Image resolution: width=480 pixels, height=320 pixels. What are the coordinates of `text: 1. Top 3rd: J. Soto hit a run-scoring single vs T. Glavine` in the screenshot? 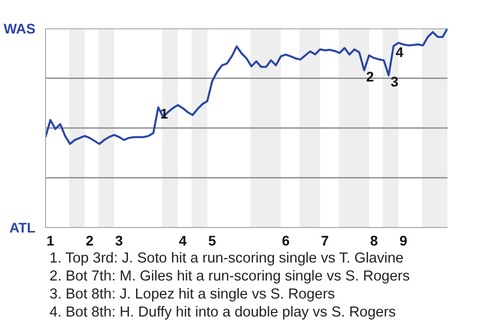 It's located at (227, 258).